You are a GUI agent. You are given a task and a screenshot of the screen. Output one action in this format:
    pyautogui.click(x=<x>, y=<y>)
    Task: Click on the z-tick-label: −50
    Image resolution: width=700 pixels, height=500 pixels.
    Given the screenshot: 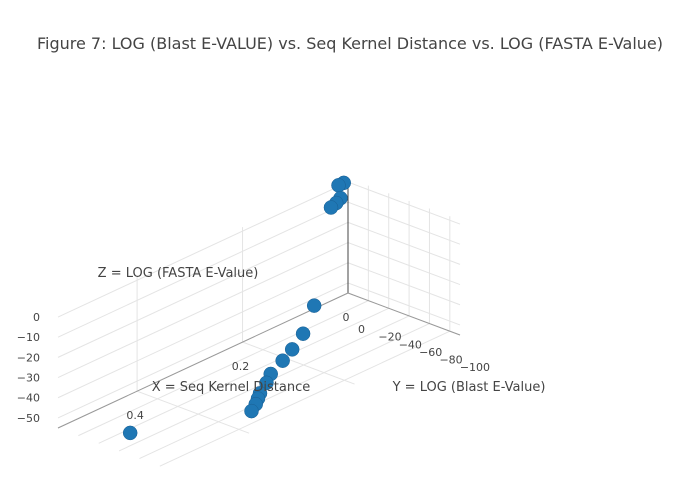 What is the action you would take?
    pyautogui.click(x=28, y=418)
    